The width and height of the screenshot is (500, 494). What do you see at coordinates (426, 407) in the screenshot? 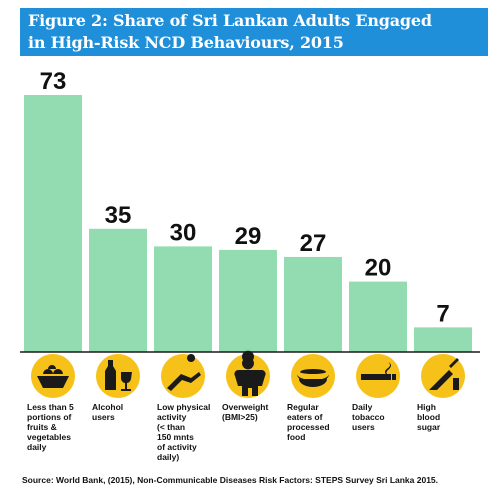
I see `category-label-line: High` at bounding box center [426, 407].